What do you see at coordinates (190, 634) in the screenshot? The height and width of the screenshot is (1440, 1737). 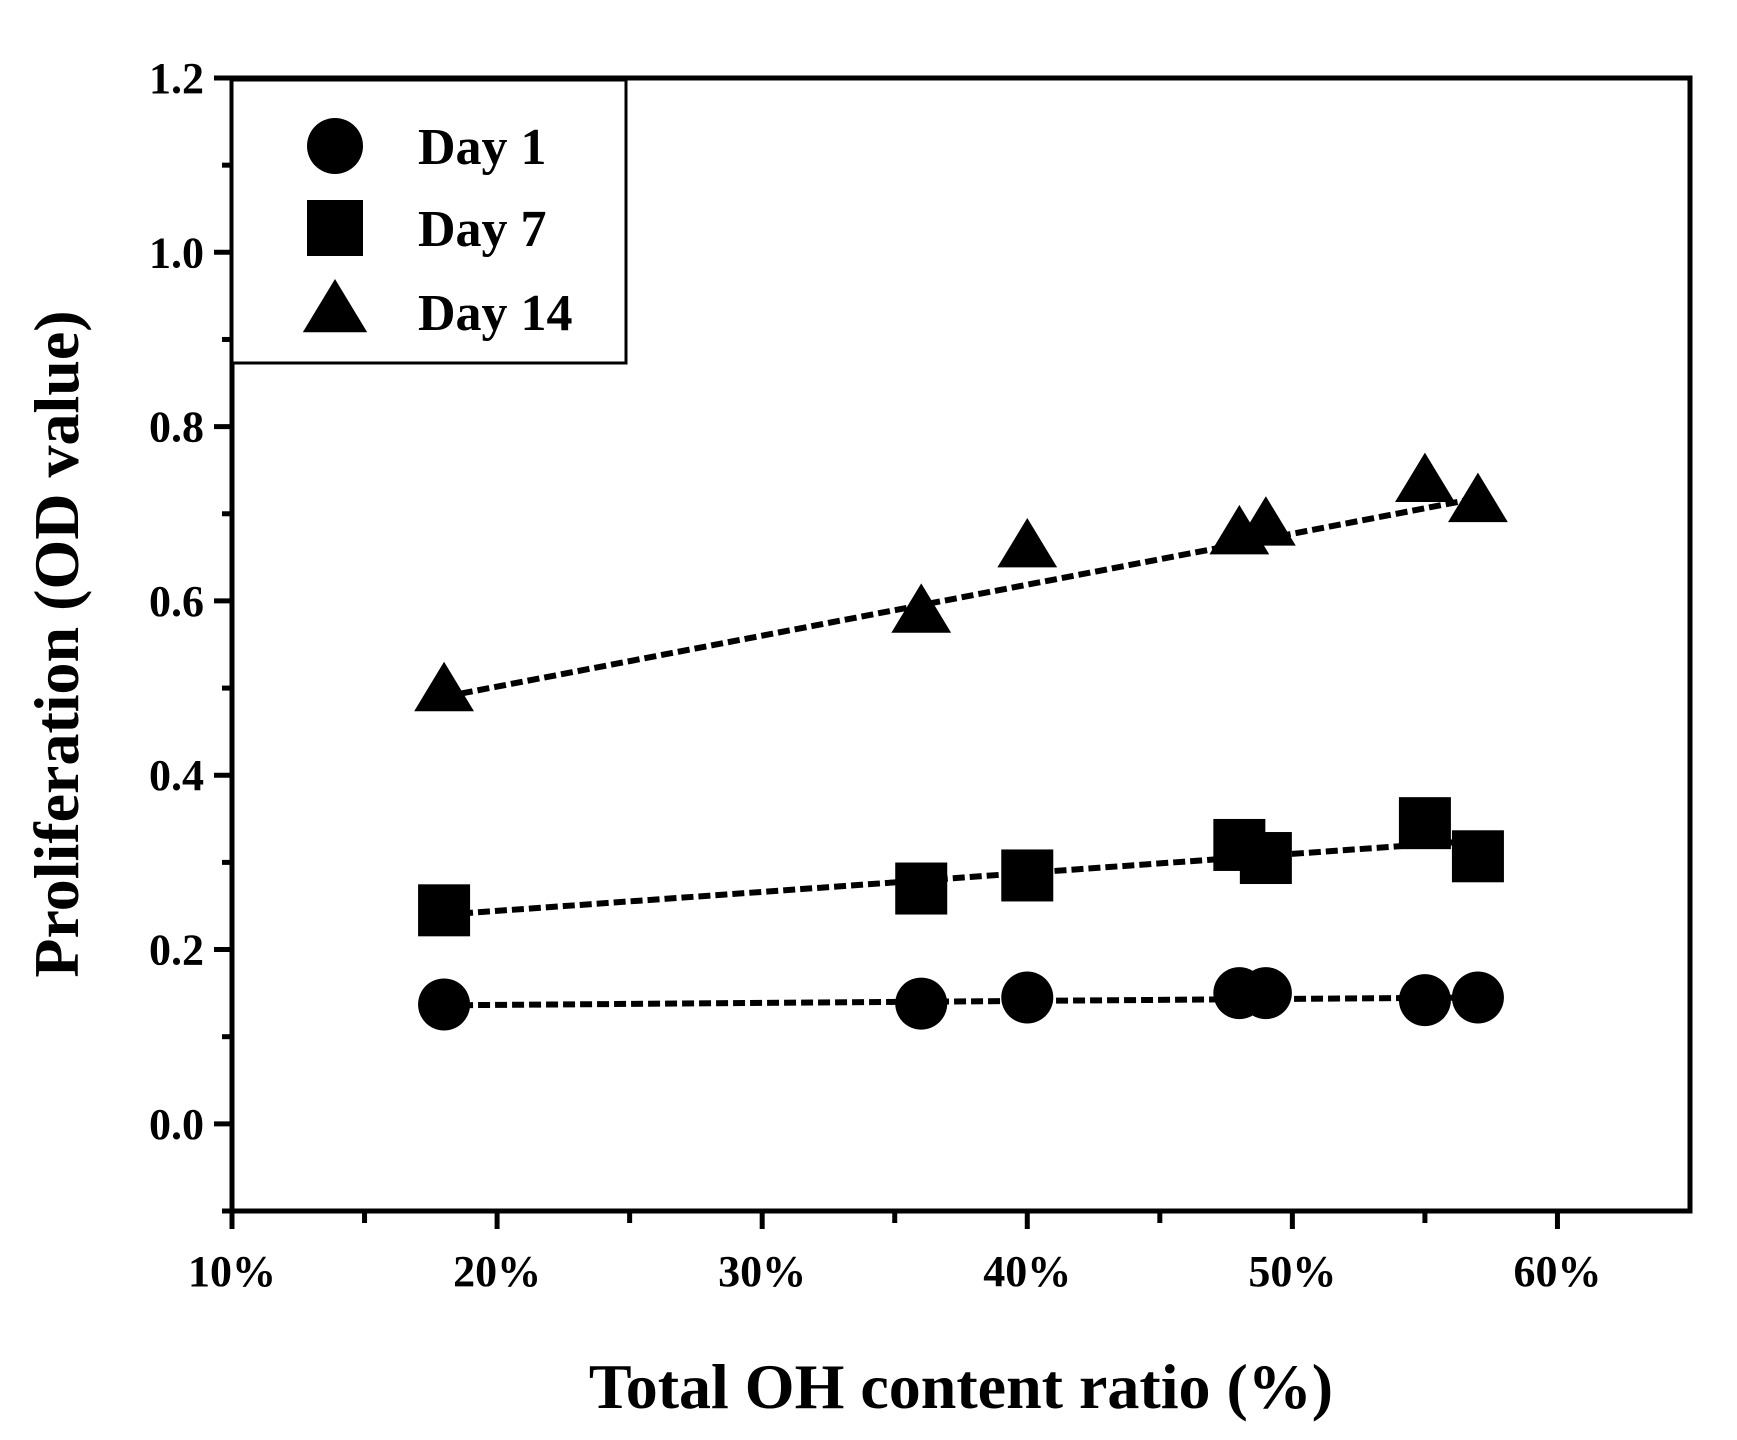 I see `y-axis-ticks: 0.0 0.2 0.4 0.6 0.8 1.0 1.2` at bounding box center [190, 634].